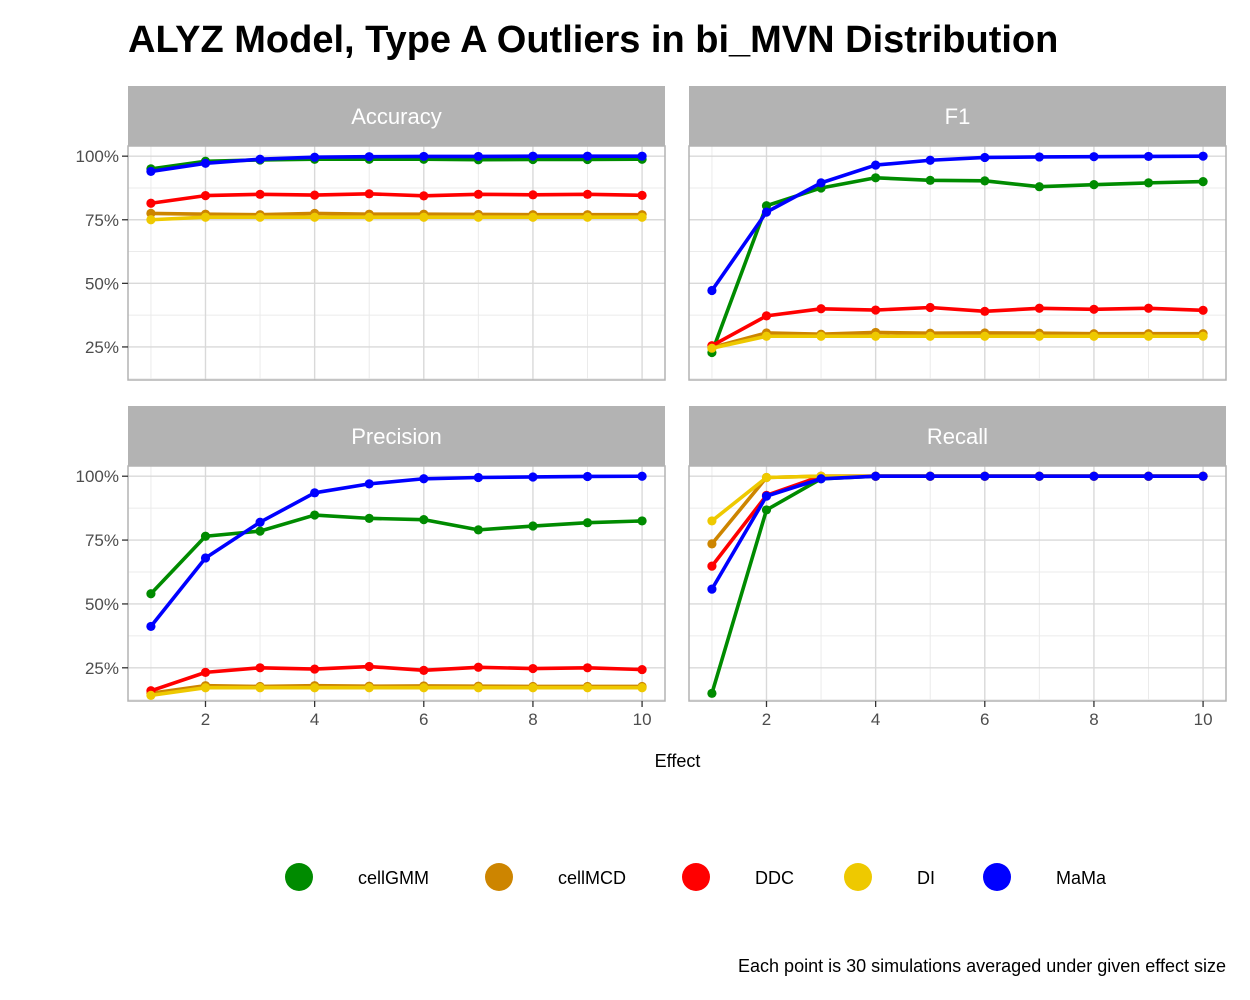  Describe the element at coordinates (1045, 877) in the screenshot. I see `legend-item-mama: MaMa` at that location.